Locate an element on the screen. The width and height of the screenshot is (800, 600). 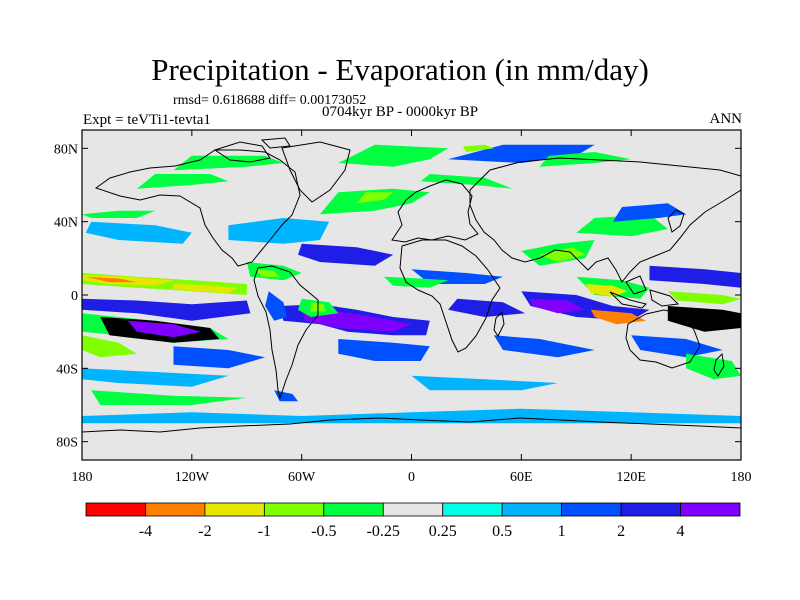
lon-tick-label-5: 120E is located at coordinates (631, 477).